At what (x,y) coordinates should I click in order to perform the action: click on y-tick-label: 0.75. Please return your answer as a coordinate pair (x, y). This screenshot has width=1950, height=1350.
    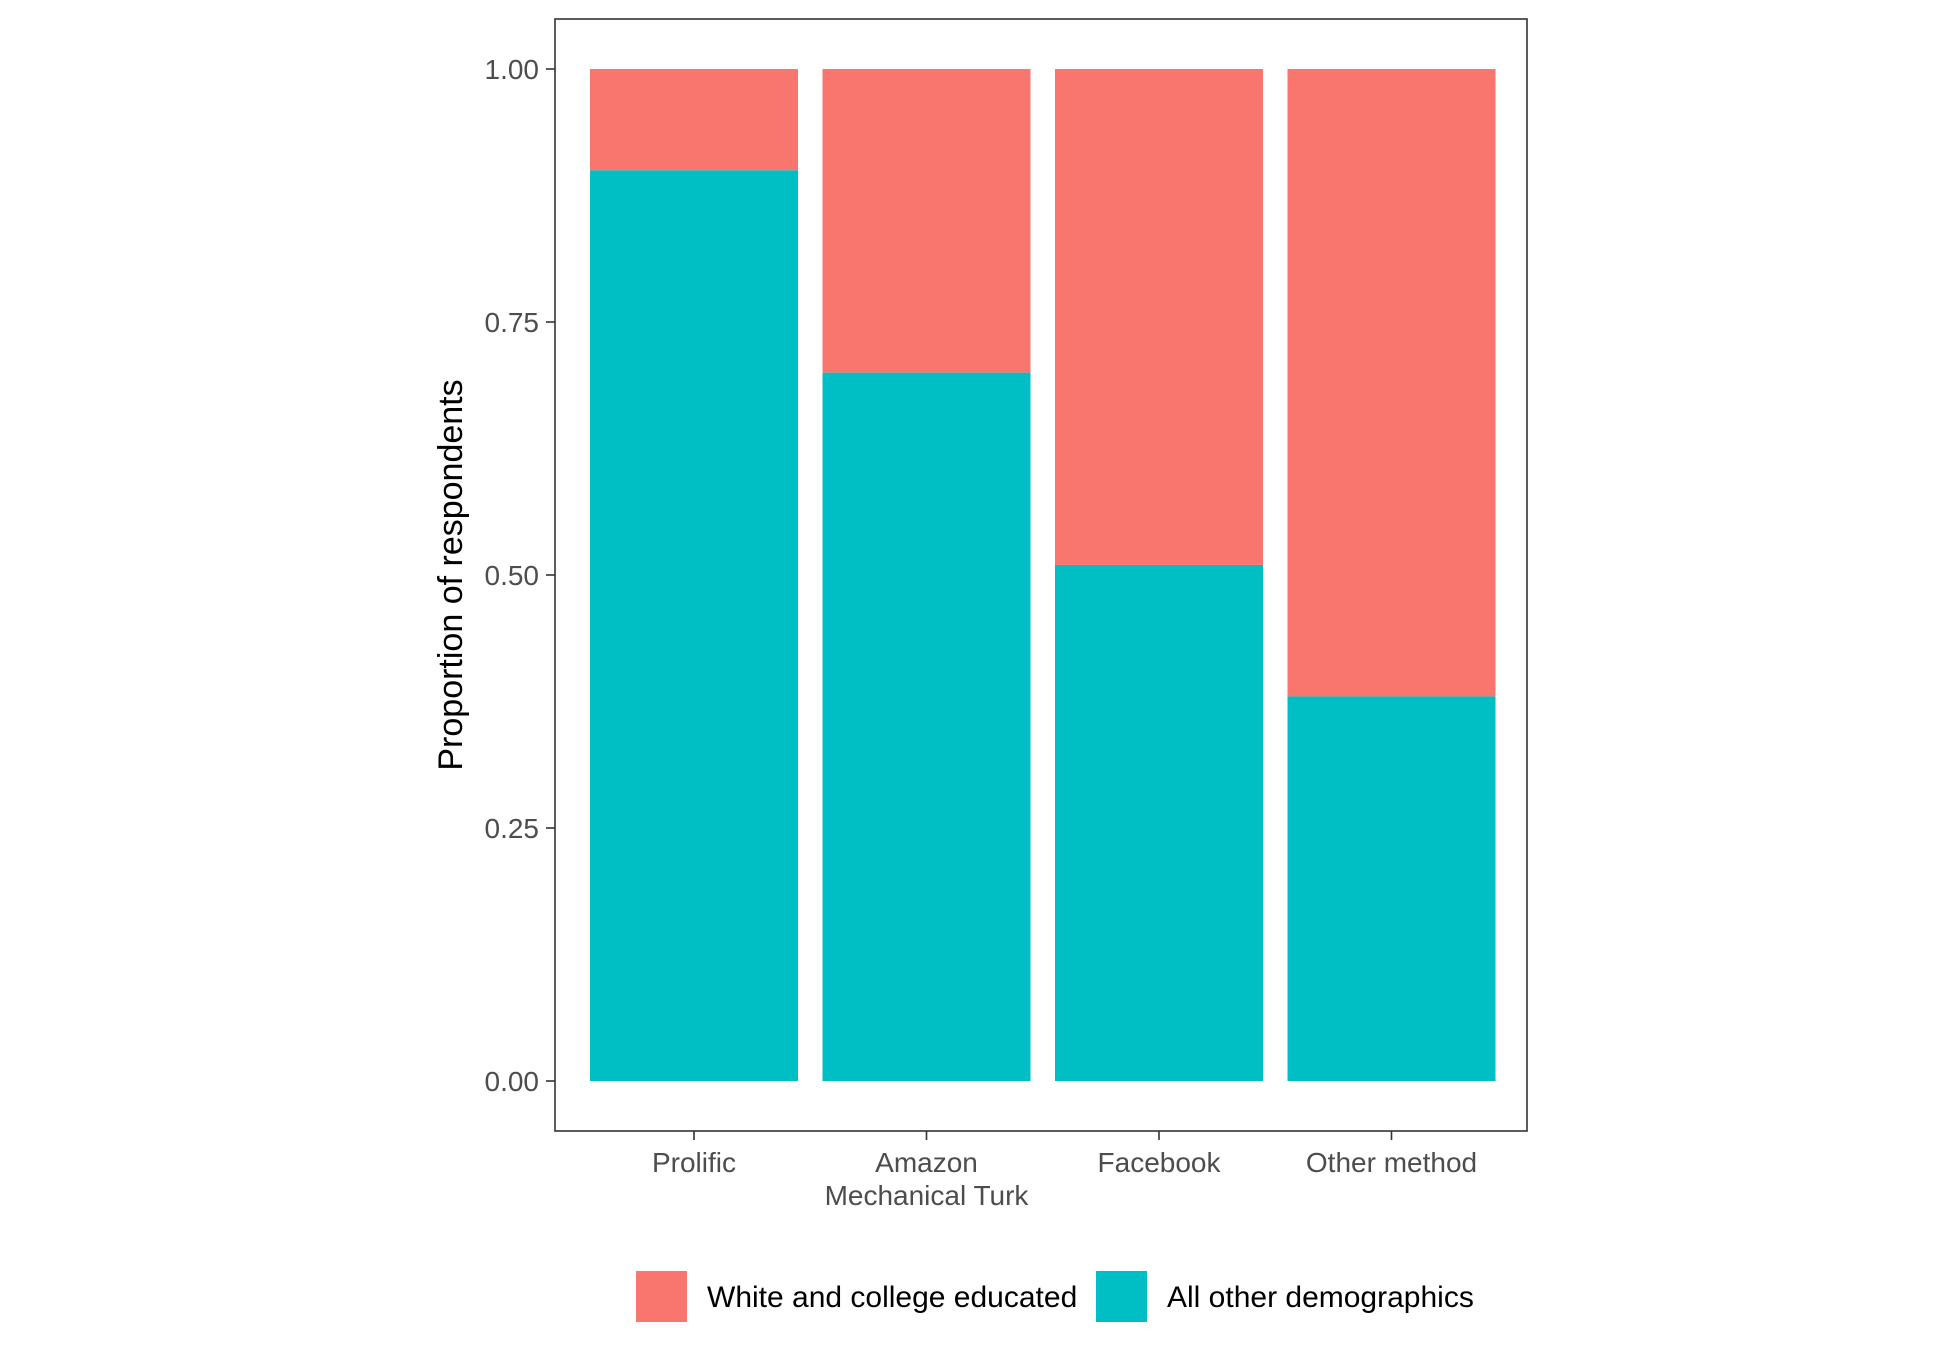
    Looking at the image, I should click on (512, 322).